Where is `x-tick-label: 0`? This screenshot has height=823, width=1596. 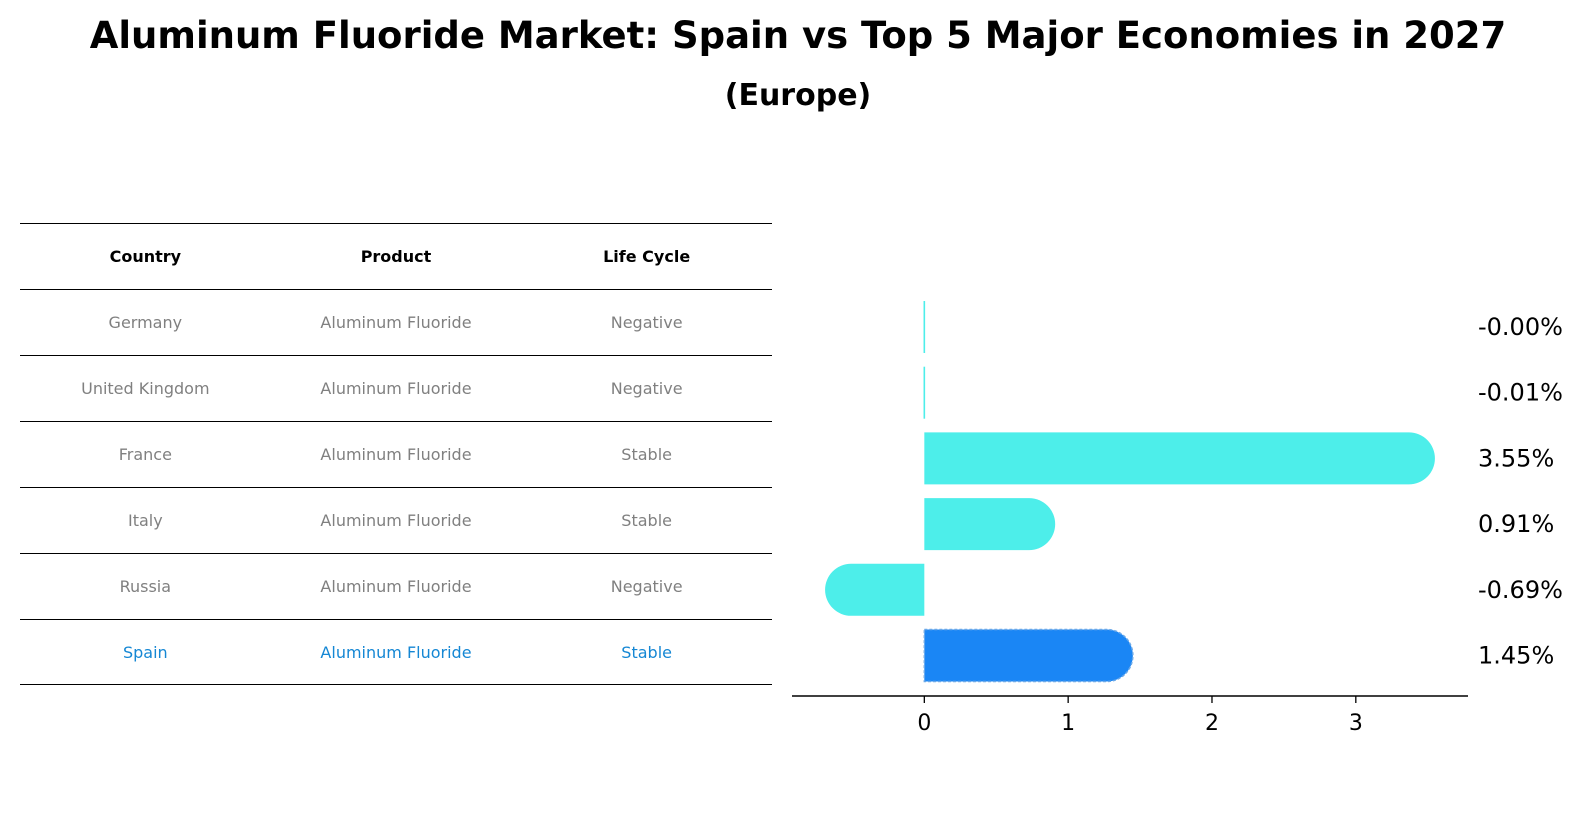
x-tick-label: 0 is located at coordinates (924, 723).